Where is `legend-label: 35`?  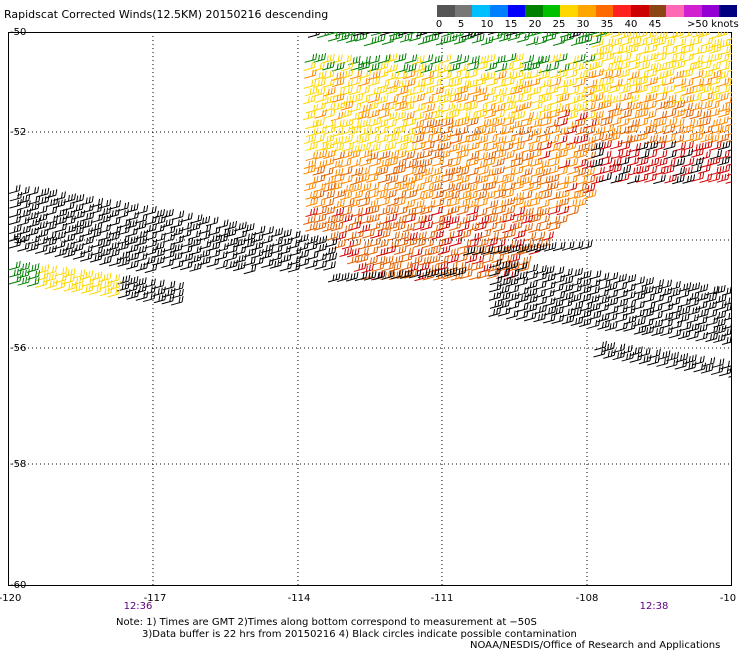 legend-label: 35 is located at coordinates (607, 24).